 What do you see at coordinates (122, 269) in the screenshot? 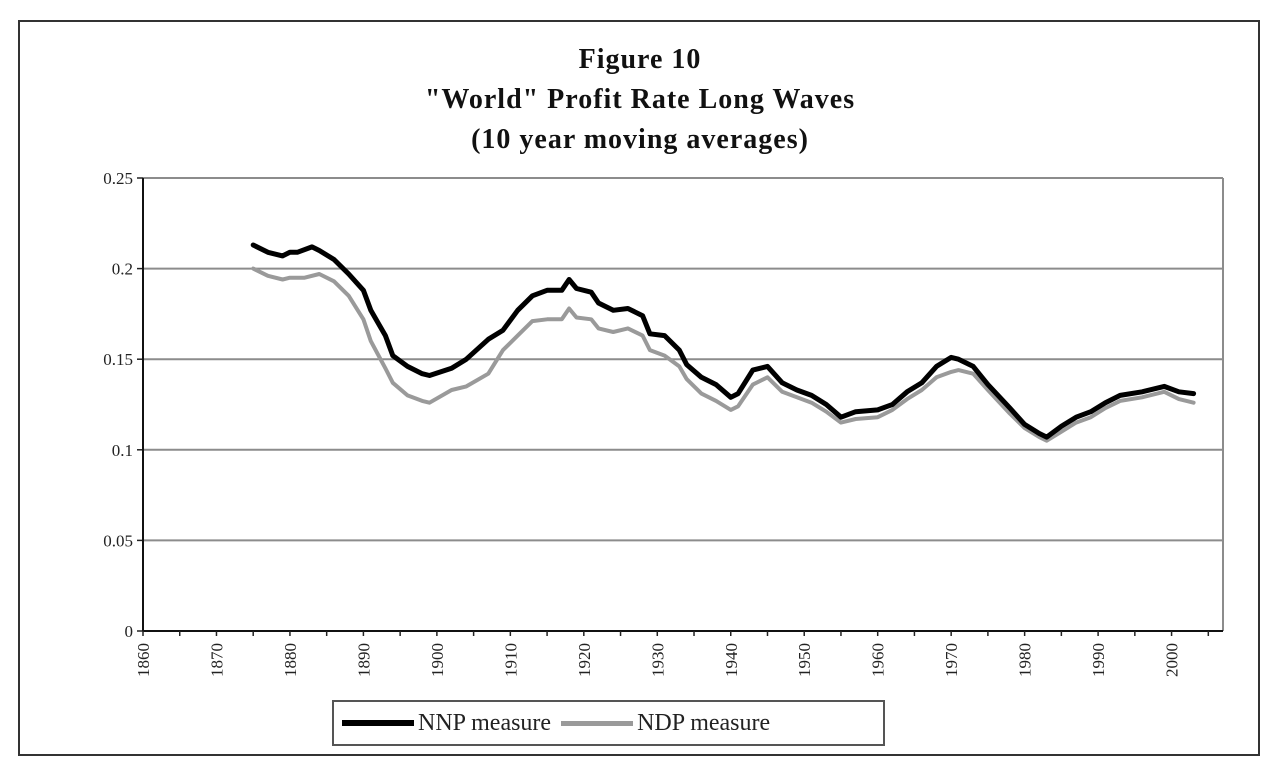
I see `y-tick-label: 0.2` at bounding box center [122, 269].